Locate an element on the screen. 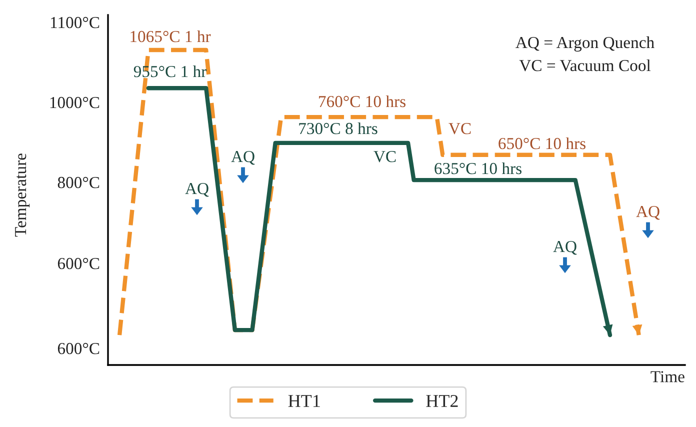 The height and width of the screenshot is (427, 696). annotation: 635°C 10 hrs is located at coordinates (478, 168).